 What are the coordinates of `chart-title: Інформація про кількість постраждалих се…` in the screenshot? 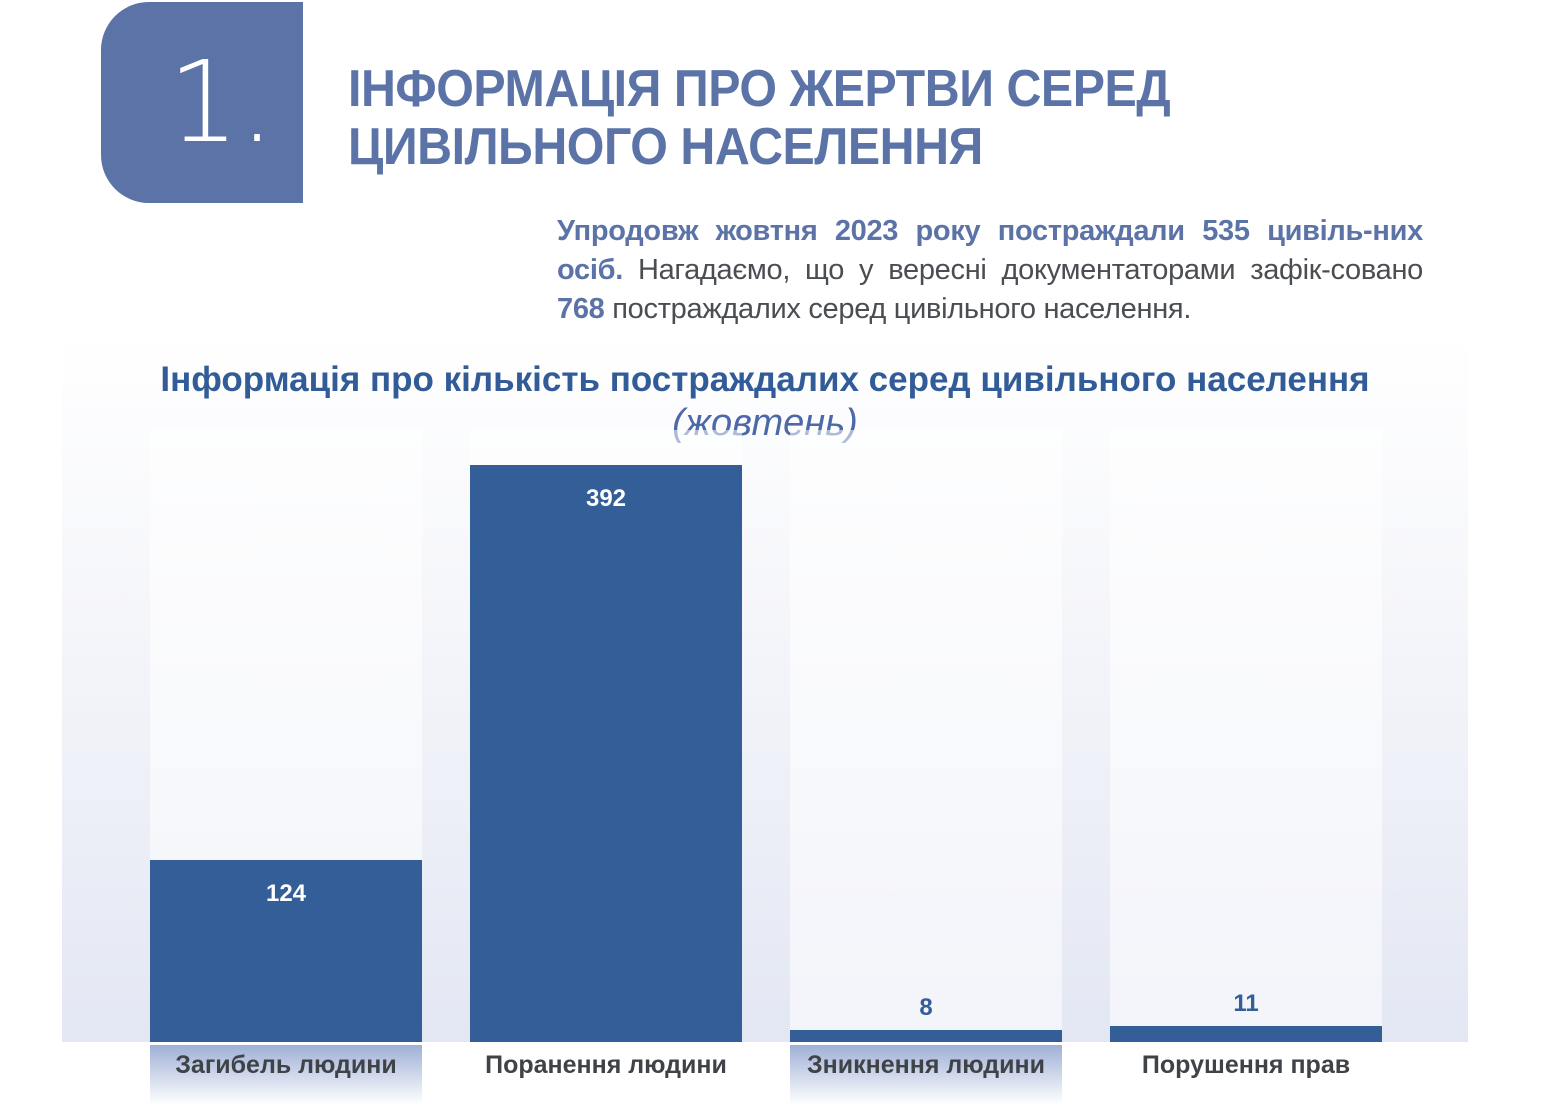 It's located at (765, 379).